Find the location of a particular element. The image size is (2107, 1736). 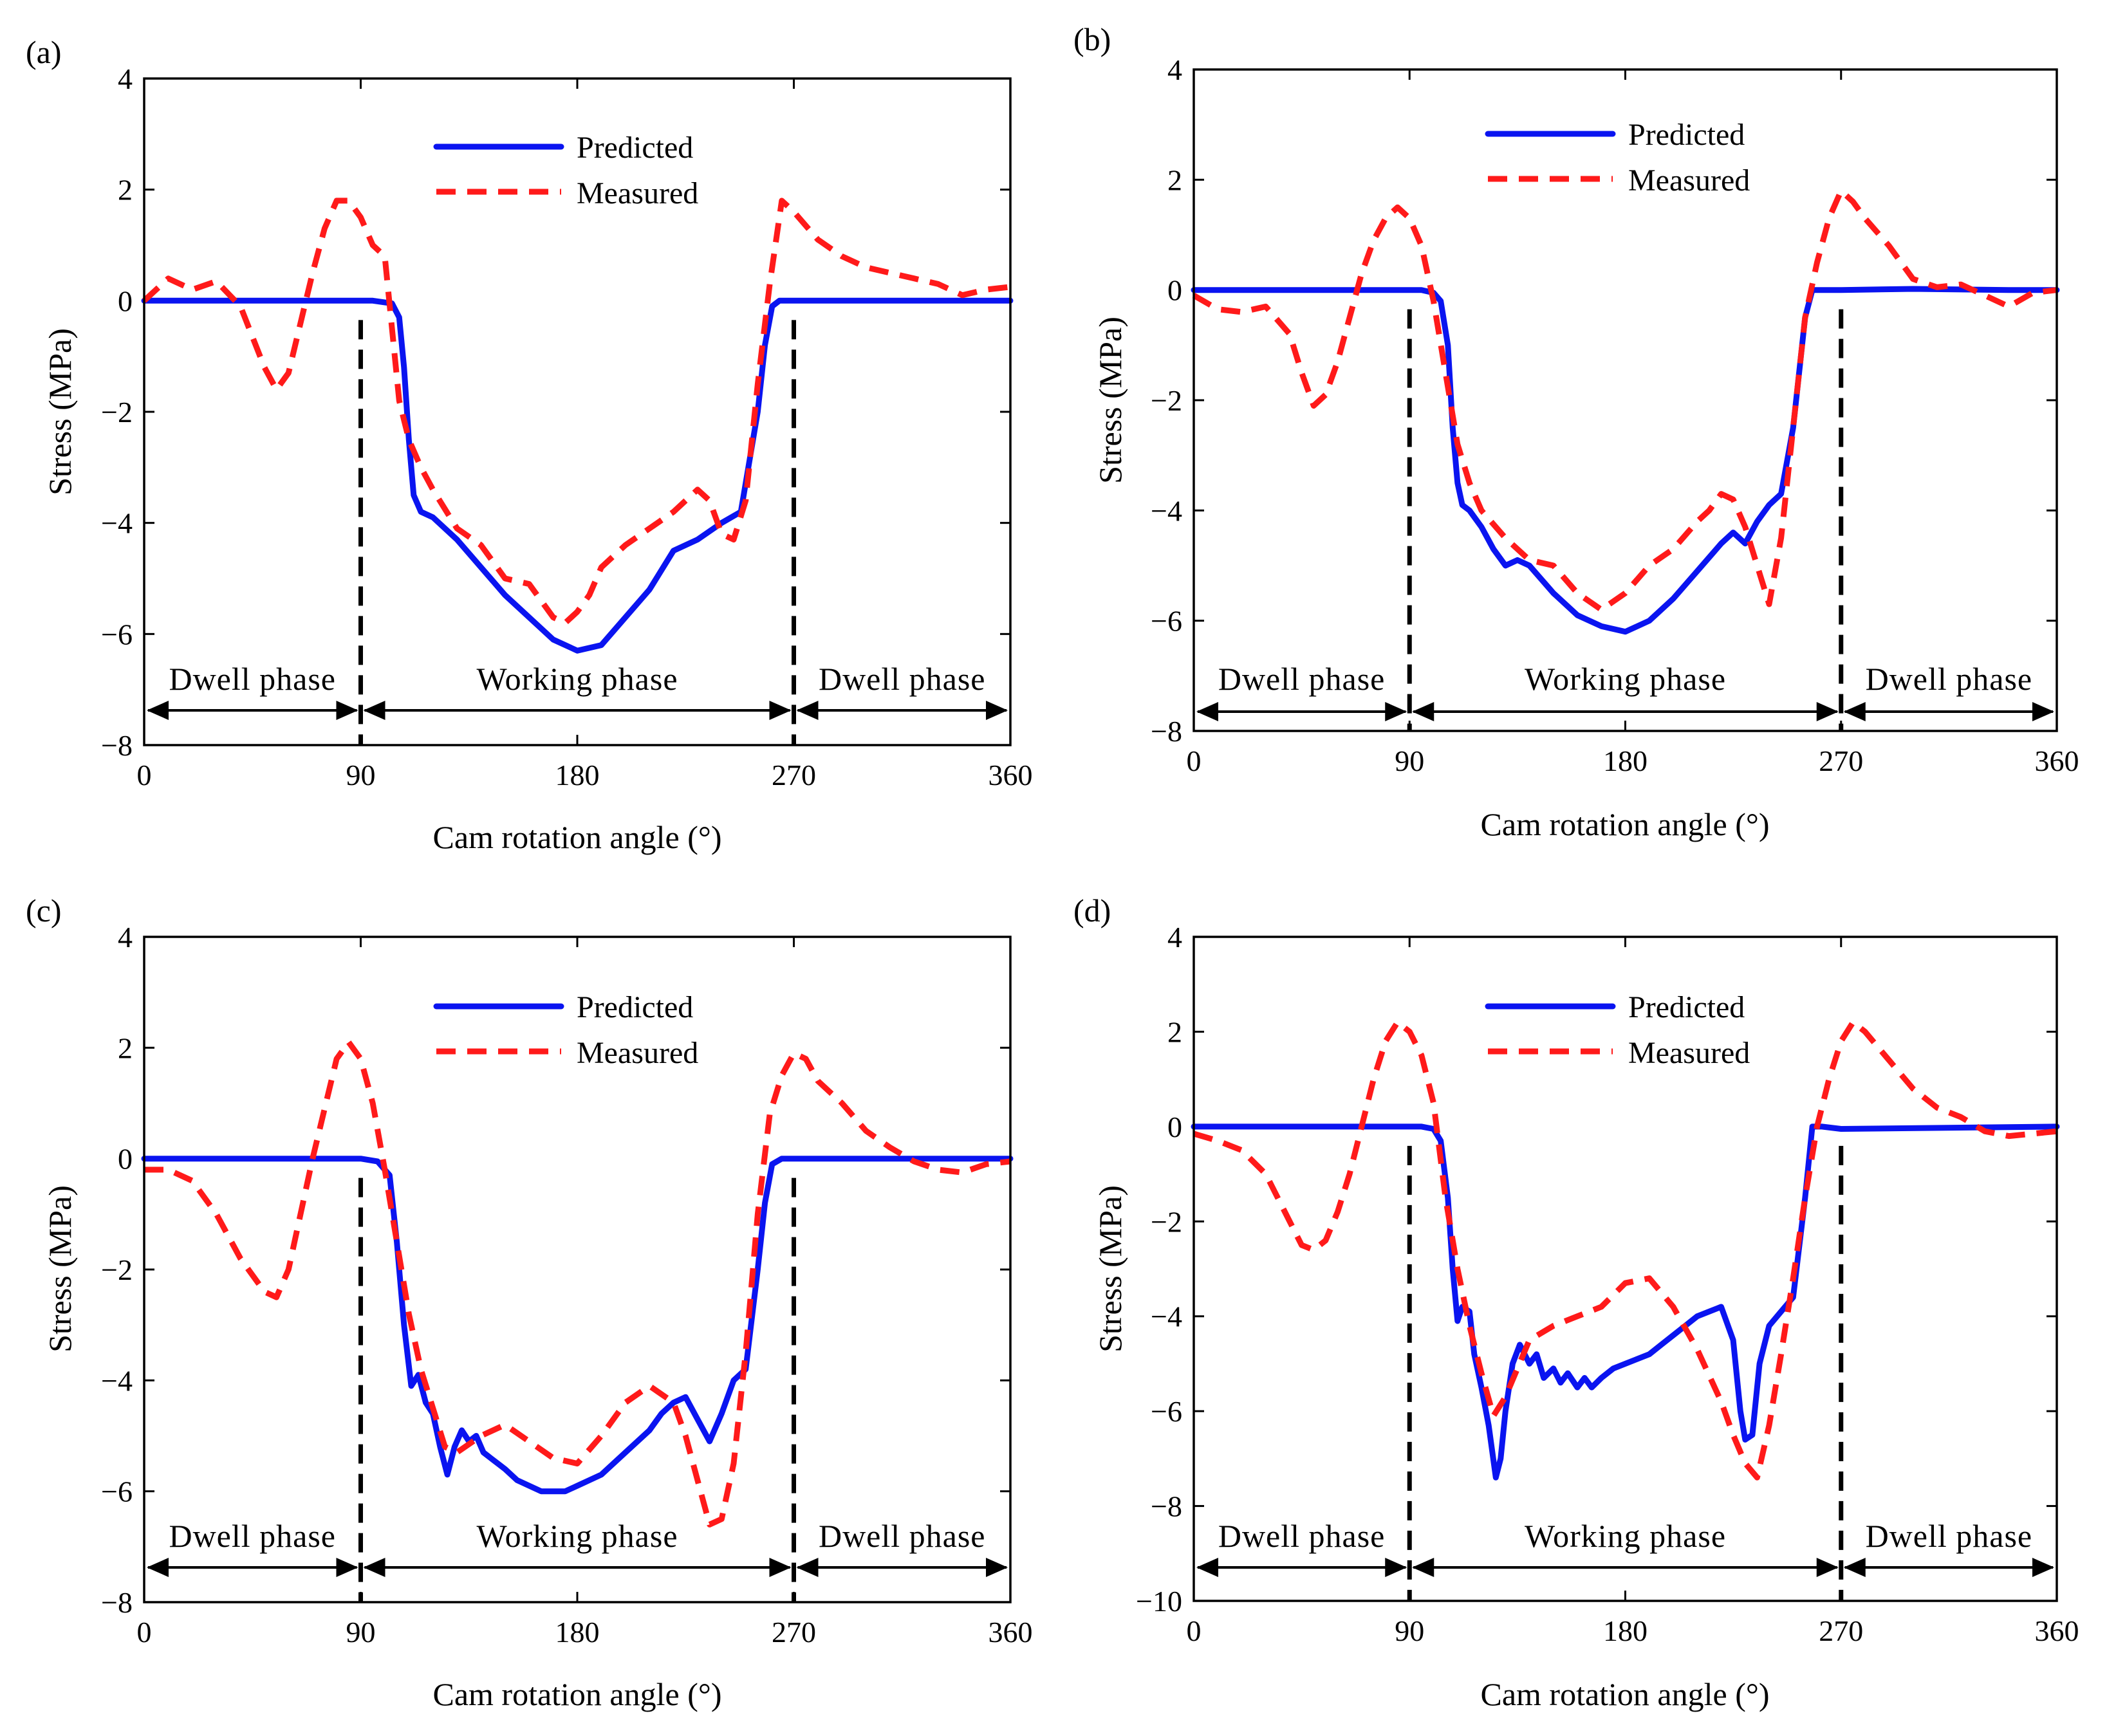

panel-a-measured-series is located at coordinates (576, 412).